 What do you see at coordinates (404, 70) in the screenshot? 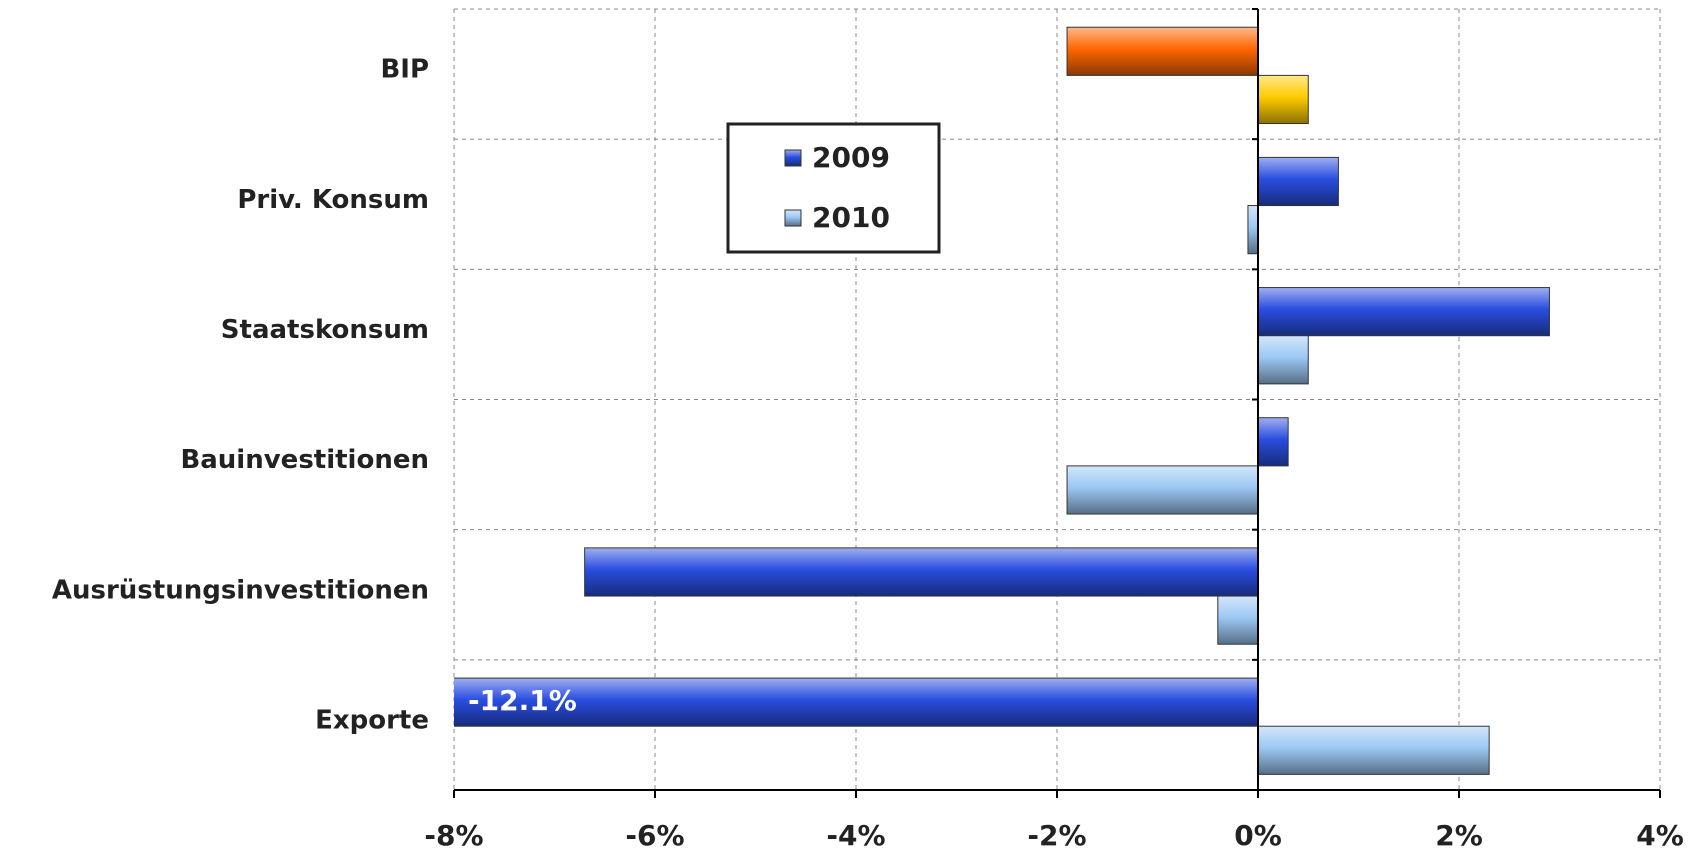
I see `category-label: BIP` at bounding box center [404, 70].